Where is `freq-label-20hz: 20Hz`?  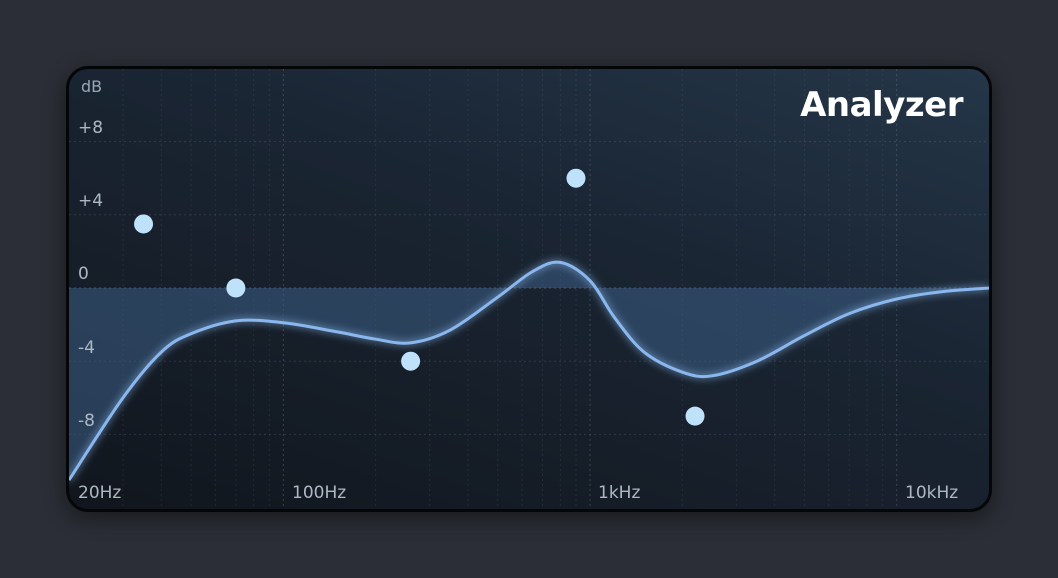 freq-label-20hz: 20Hz is located at coordinates (100, 493).